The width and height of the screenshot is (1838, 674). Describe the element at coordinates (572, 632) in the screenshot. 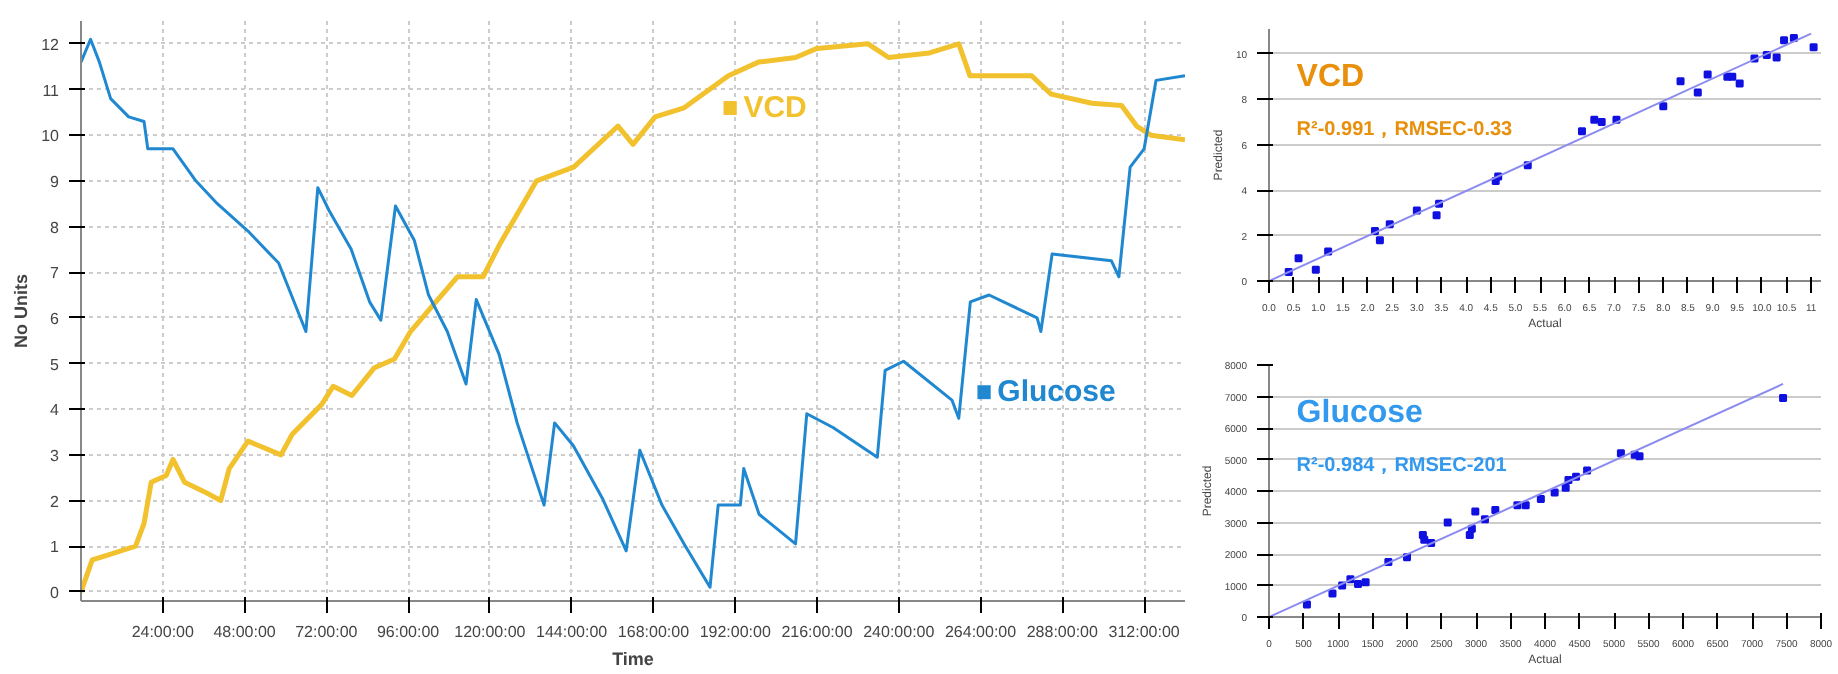

I see `x-tick-label: 144:00:00` at that location.